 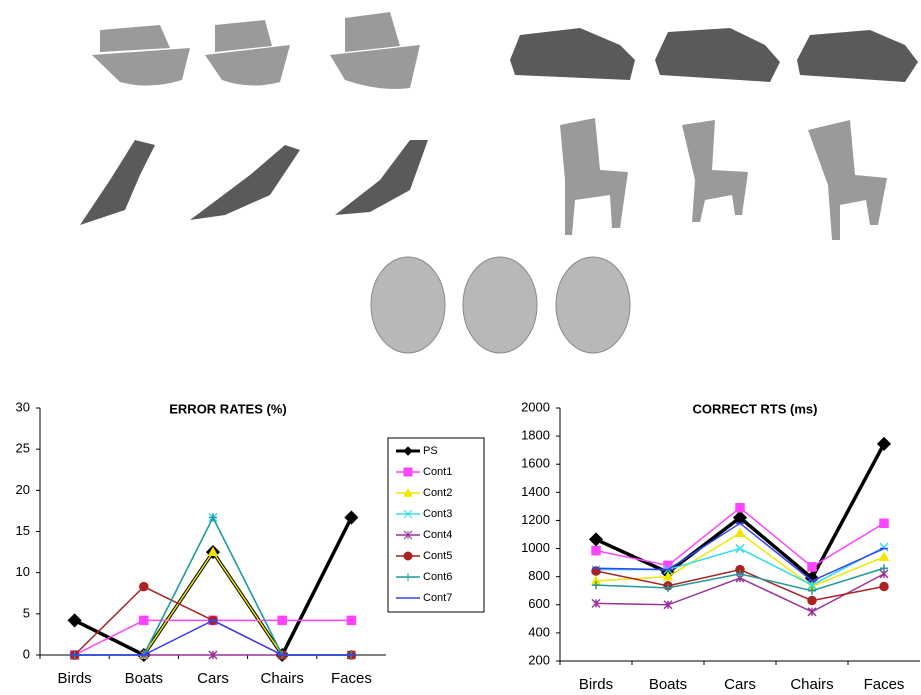 I want to click on legend-box, so click(x=436, y=525).